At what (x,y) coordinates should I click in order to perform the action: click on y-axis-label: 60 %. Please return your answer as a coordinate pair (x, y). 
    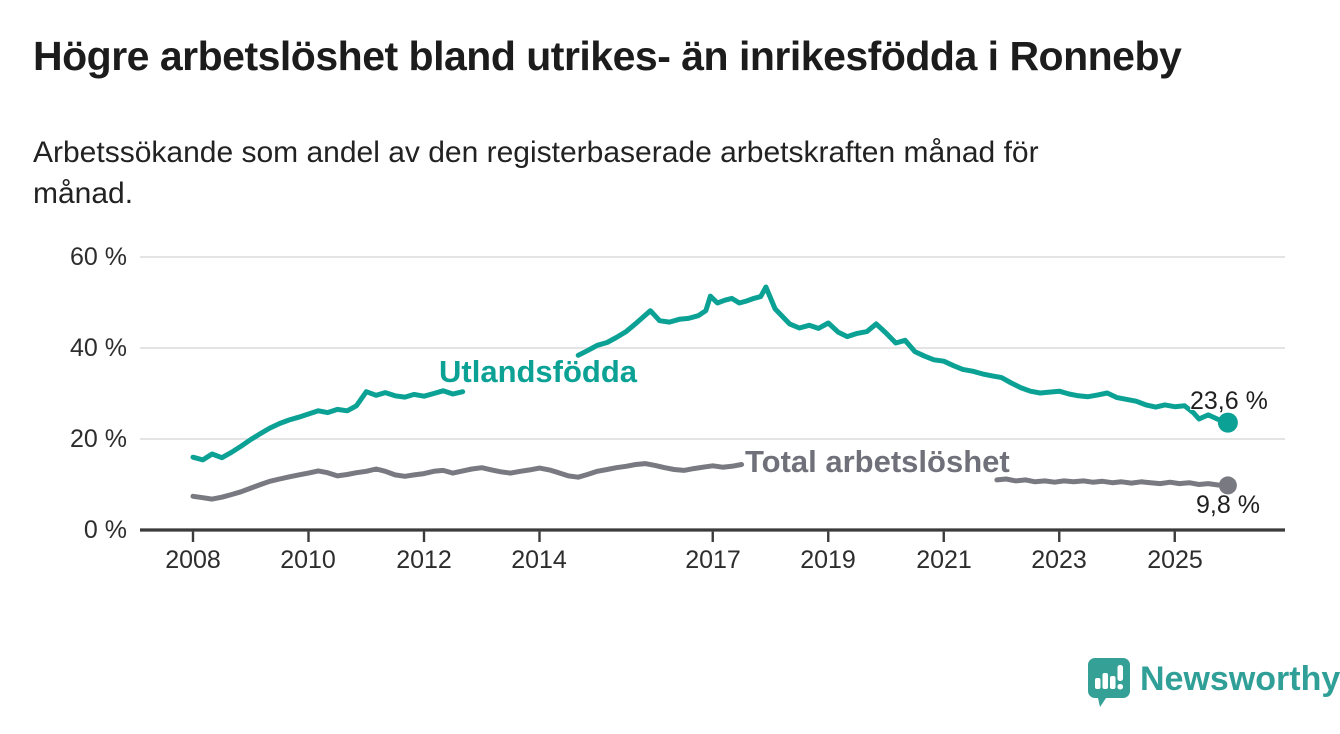
    Looking at the image, I should click on (98, 257).